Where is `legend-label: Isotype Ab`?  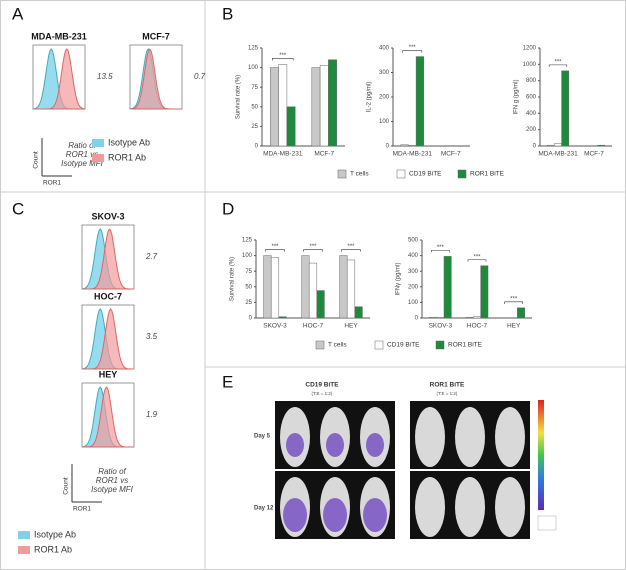
legend-label: Isotype Ab is located at coordinates (55, 534).